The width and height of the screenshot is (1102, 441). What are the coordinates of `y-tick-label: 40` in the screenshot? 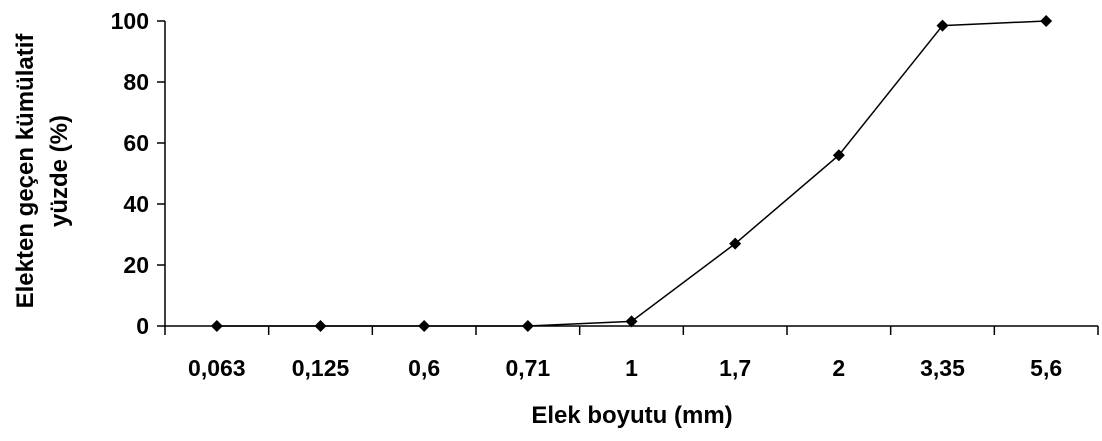 It's located at (136, 204).